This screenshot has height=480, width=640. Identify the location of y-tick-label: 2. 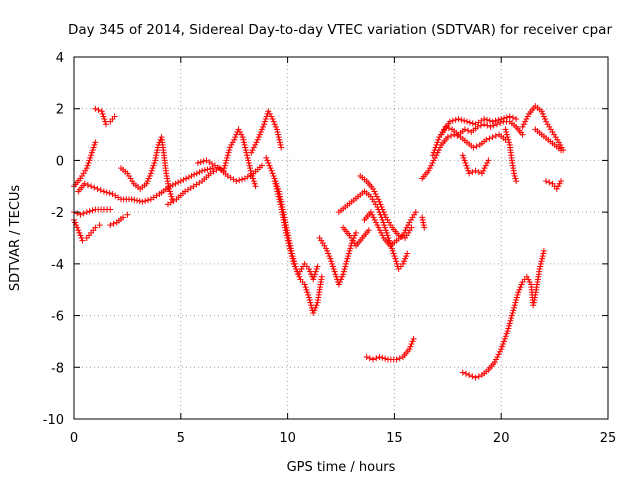
(60, 110).